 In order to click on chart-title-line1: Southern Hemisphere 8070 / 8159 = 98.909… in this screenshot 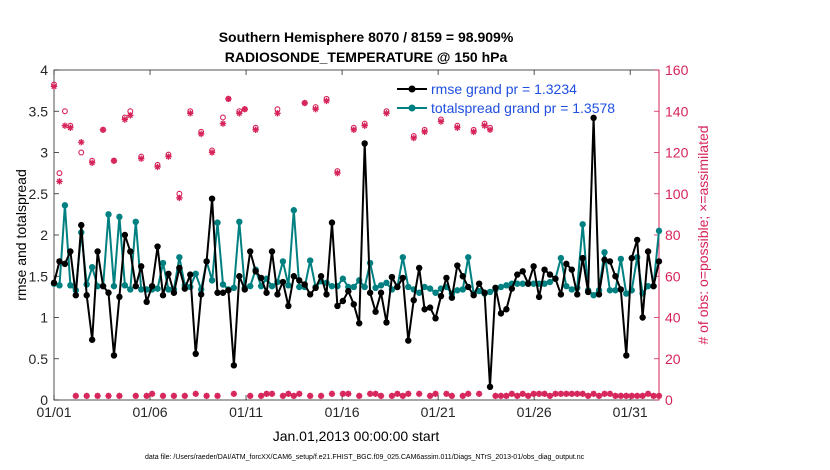, I will do `click(366, 37)`.